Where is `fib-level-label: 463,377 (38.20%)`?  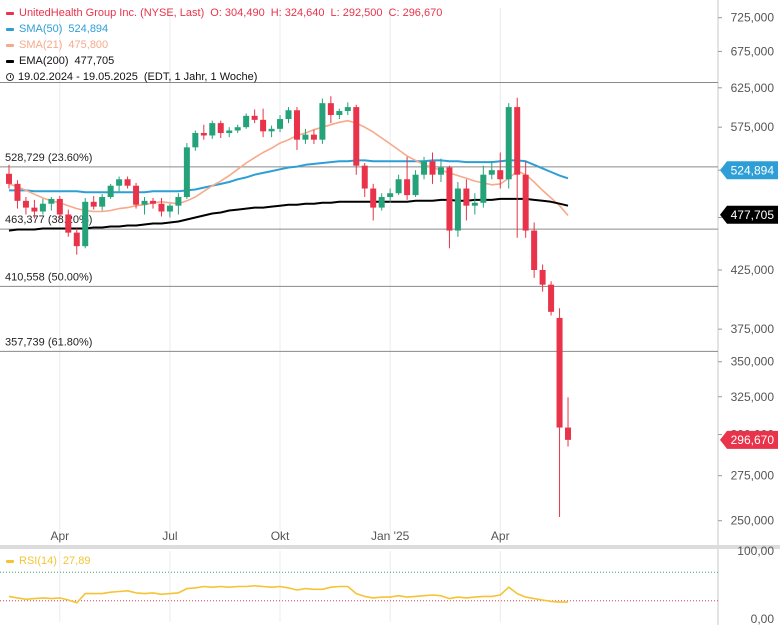
fib-level-label: 463,377 (38.20%) is located at coordinates (48, 220).